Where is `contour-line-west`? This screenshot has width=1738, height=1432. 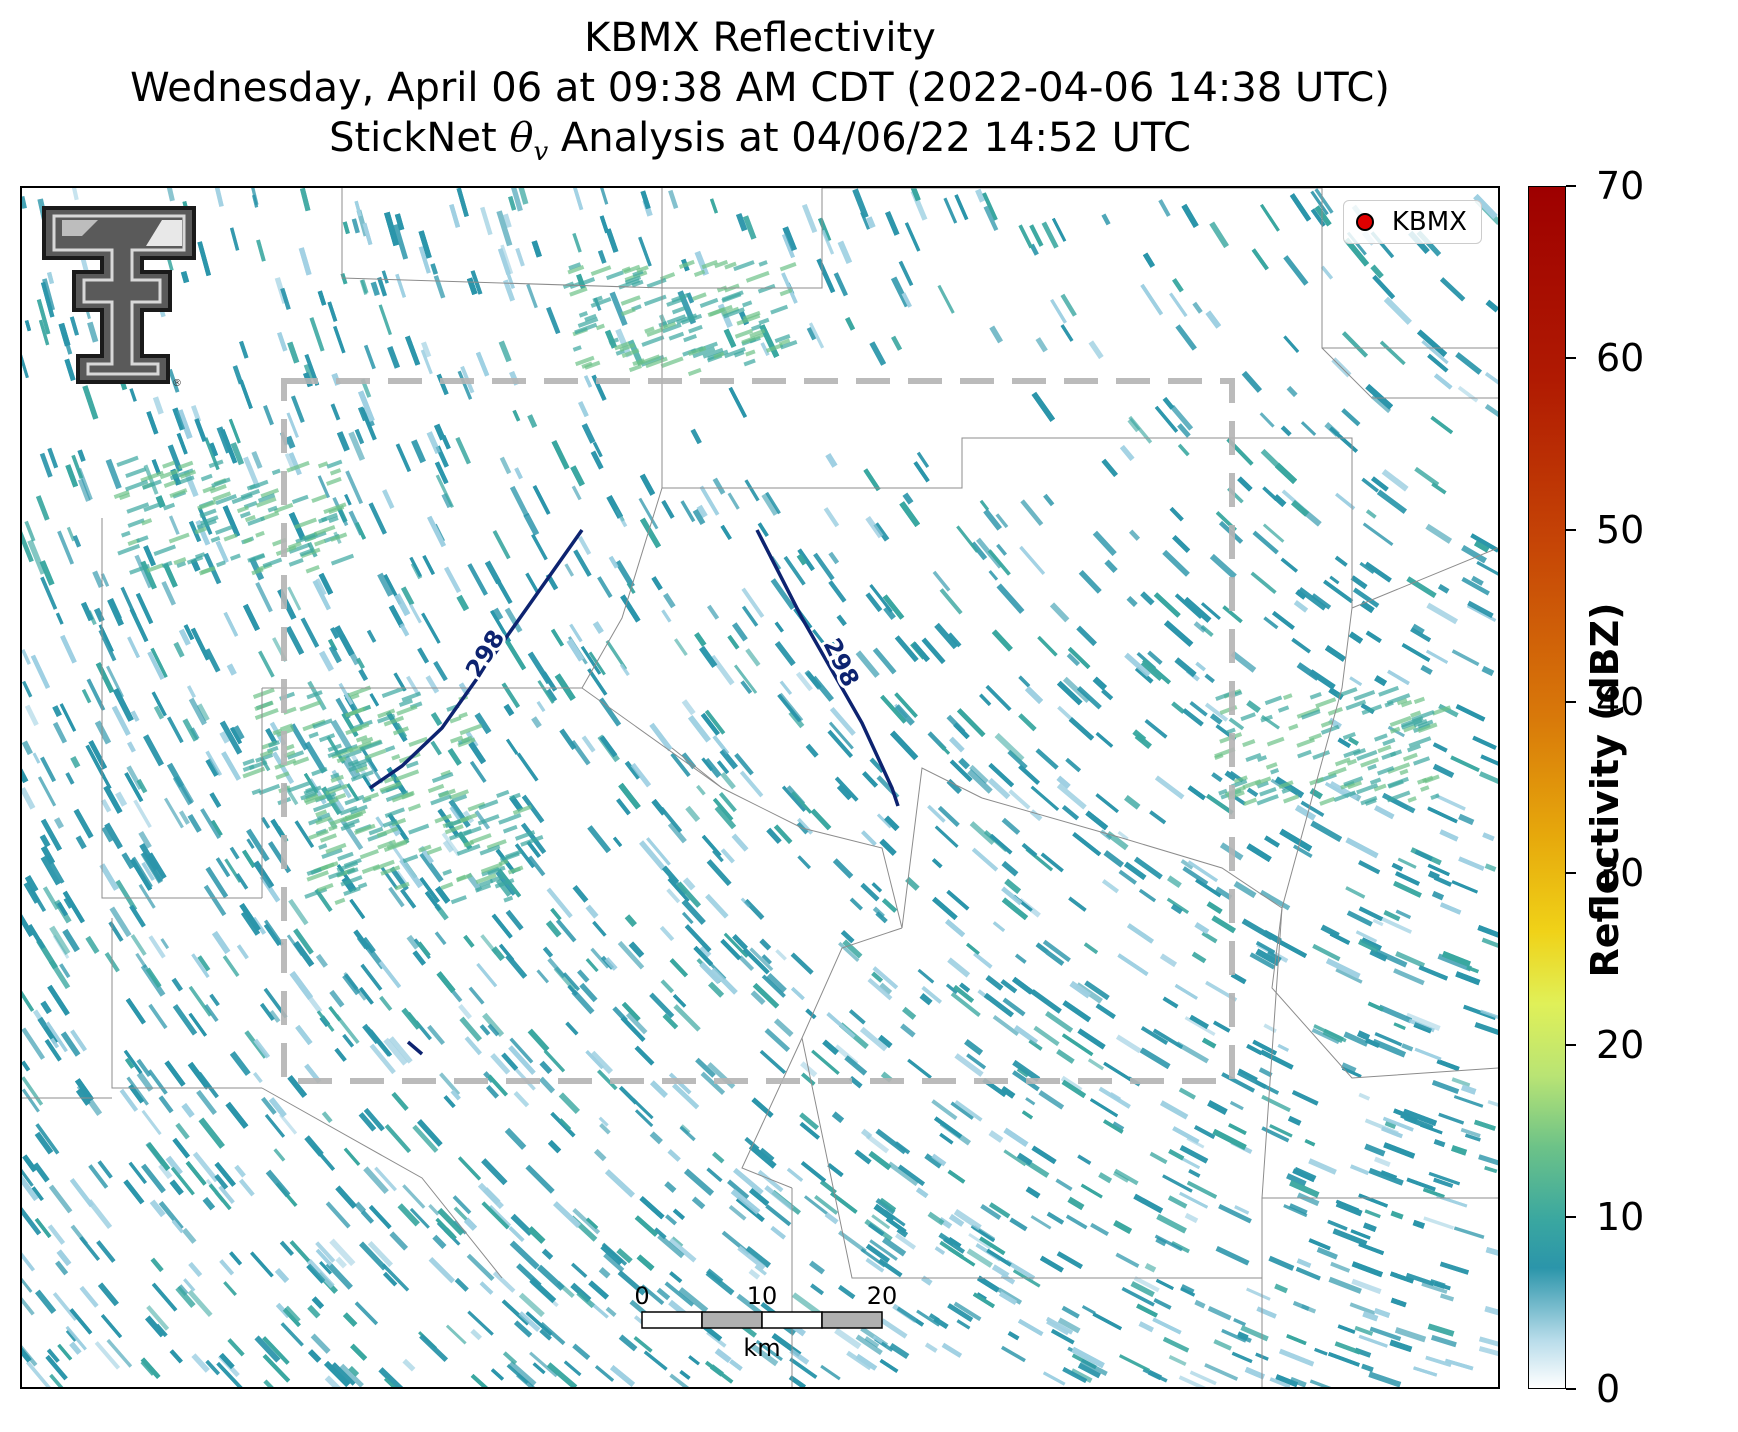
contour-line-west is located at coordinates (476, 659).